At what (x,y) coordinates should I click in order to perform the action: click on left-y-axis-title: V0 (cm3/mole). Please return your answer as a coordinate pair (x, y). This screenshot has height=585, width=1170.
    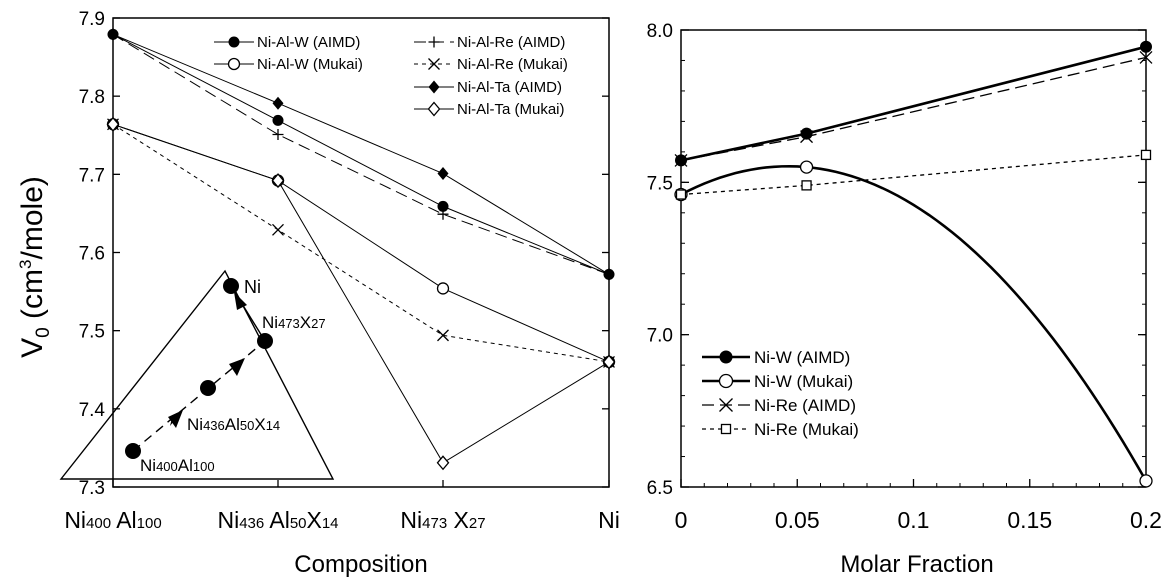
    Looking at the image, I should click on (35, 267).